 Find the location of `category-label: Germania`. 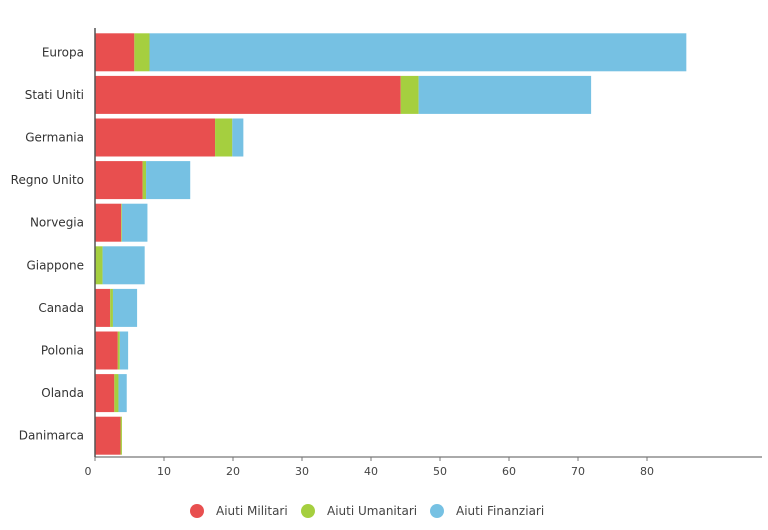

category-label: Germania is located at coordinates (54, 138).